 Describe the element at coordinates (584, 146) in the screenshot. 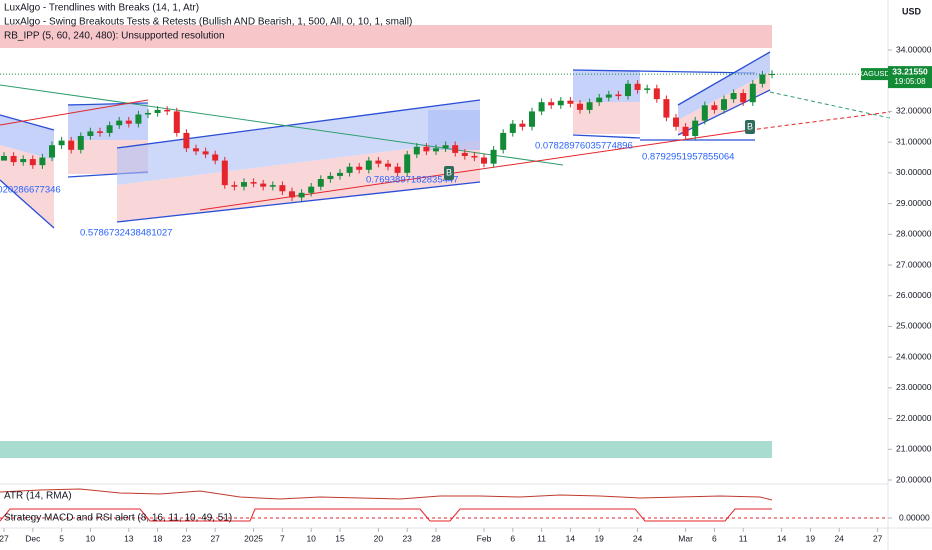

I see `annotation: 0.07828976035774896` at that location.